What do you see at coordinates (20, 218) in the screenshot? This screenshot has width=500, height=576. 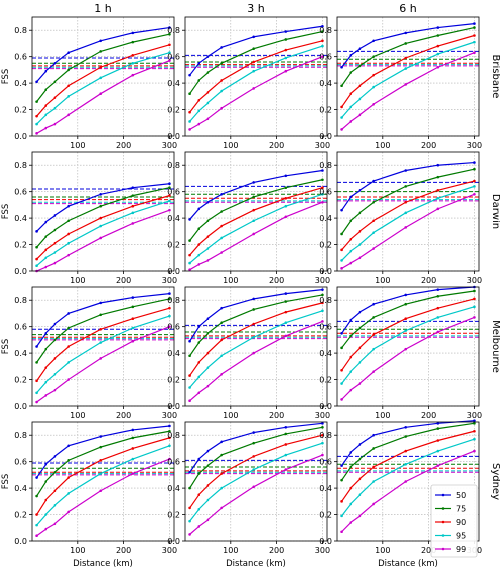 I see `panel-darwin-1h-ytick-label: 0.4` at bounding box center [20, 218].